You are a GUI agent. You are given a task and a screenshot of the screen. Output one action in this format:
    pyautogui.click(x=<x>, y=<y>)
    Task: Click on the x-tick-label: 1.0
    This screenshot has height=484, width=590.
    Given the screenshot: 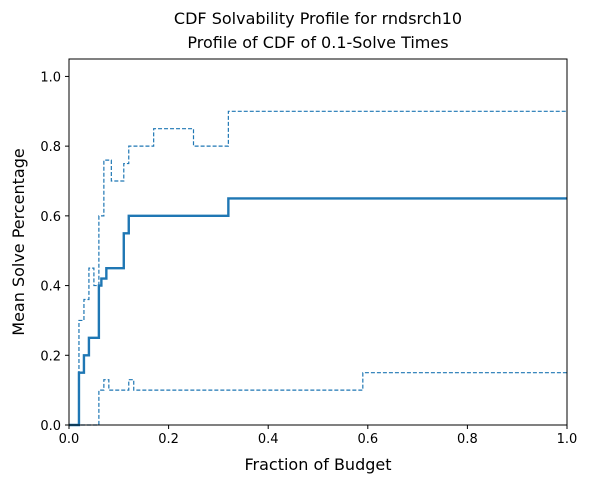 What is the action you would take?
    pyautogui.click(x=567, y=439)
    